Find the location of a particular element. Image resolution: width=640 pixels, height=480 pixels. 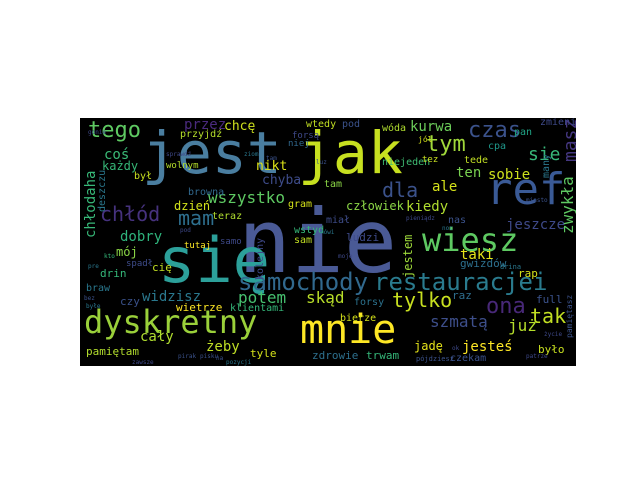

word: się is located at coordinates (214, 260).